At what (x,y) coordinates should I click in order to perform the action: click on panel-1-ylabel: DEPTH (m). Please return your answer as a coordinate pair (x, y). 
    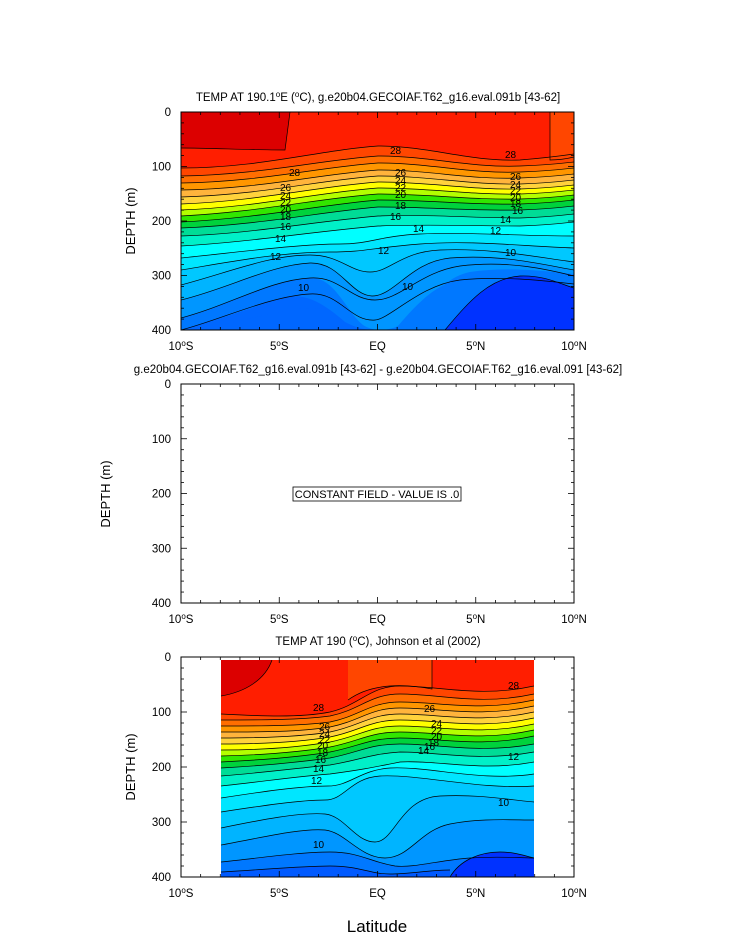
    Looking at the image, I should click on (130, 220).